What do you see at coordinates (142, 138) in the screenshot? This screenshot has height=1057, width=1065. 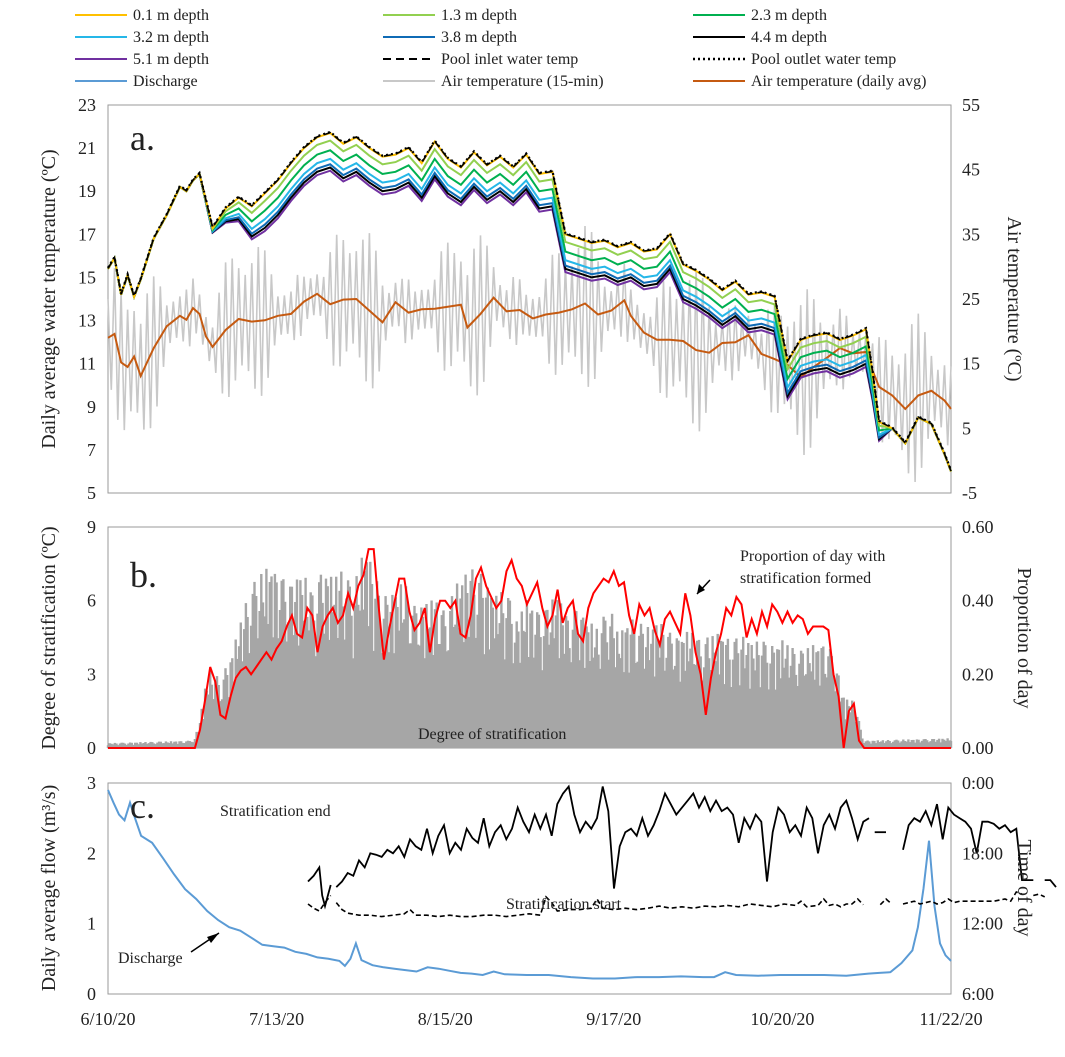 I see `panel-a-label: a.` at bounding box center [142, 138].